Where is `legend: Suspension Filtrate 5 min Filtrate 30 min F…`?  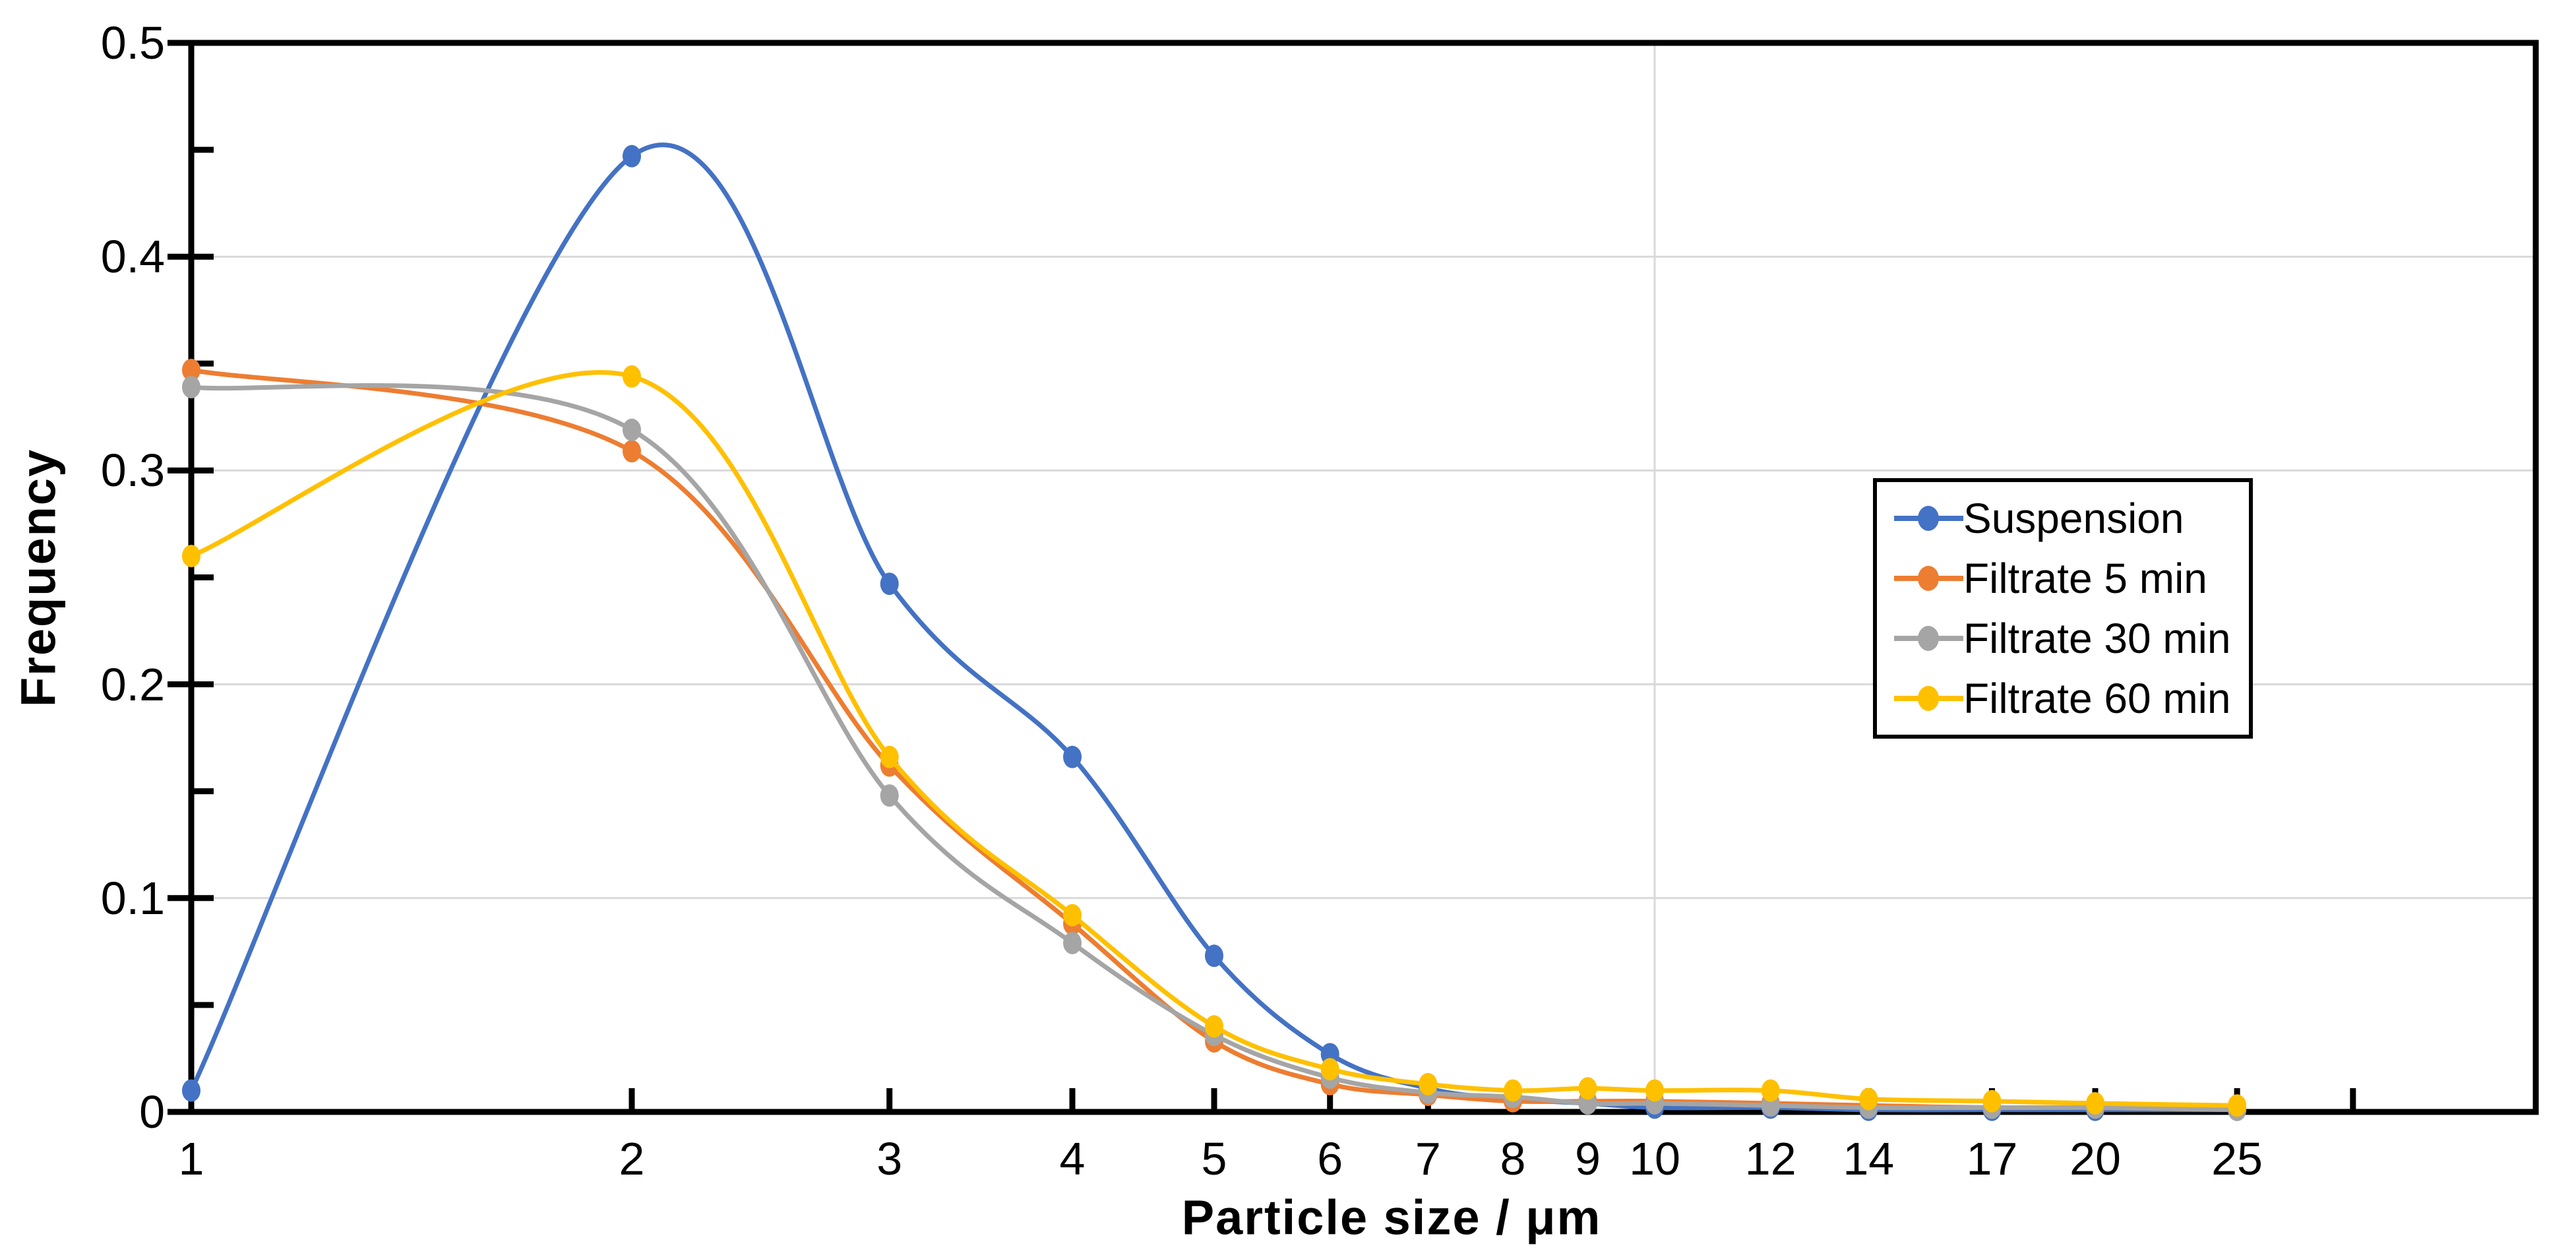 legend: Suspension Filtrate 5 min Filtrate 30 min F… is located at coordinates (2063, 608).